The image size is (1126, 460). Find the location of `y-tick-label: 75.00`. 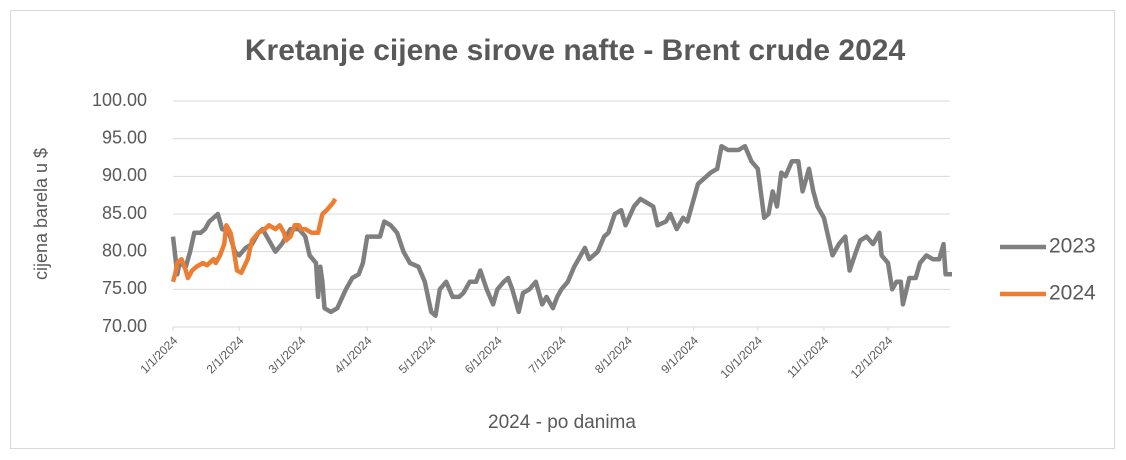

y-tick-label: 75.00 is located at coordinates (124, 288).